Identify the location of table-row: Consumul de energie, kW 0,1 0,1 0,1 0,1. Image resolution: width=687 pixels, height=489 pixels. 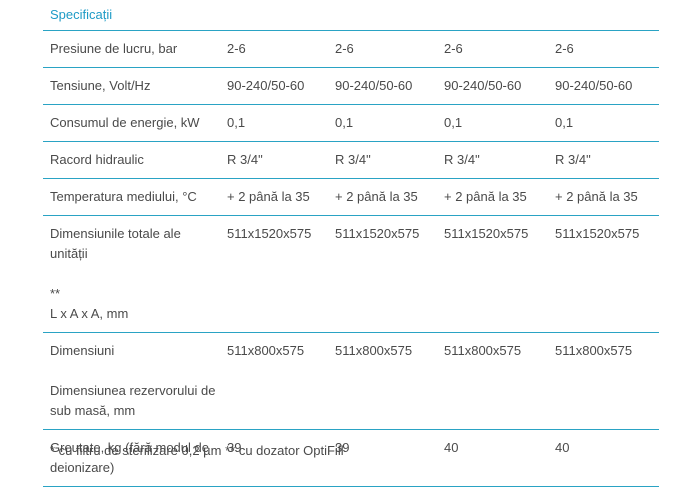
(351, 123).